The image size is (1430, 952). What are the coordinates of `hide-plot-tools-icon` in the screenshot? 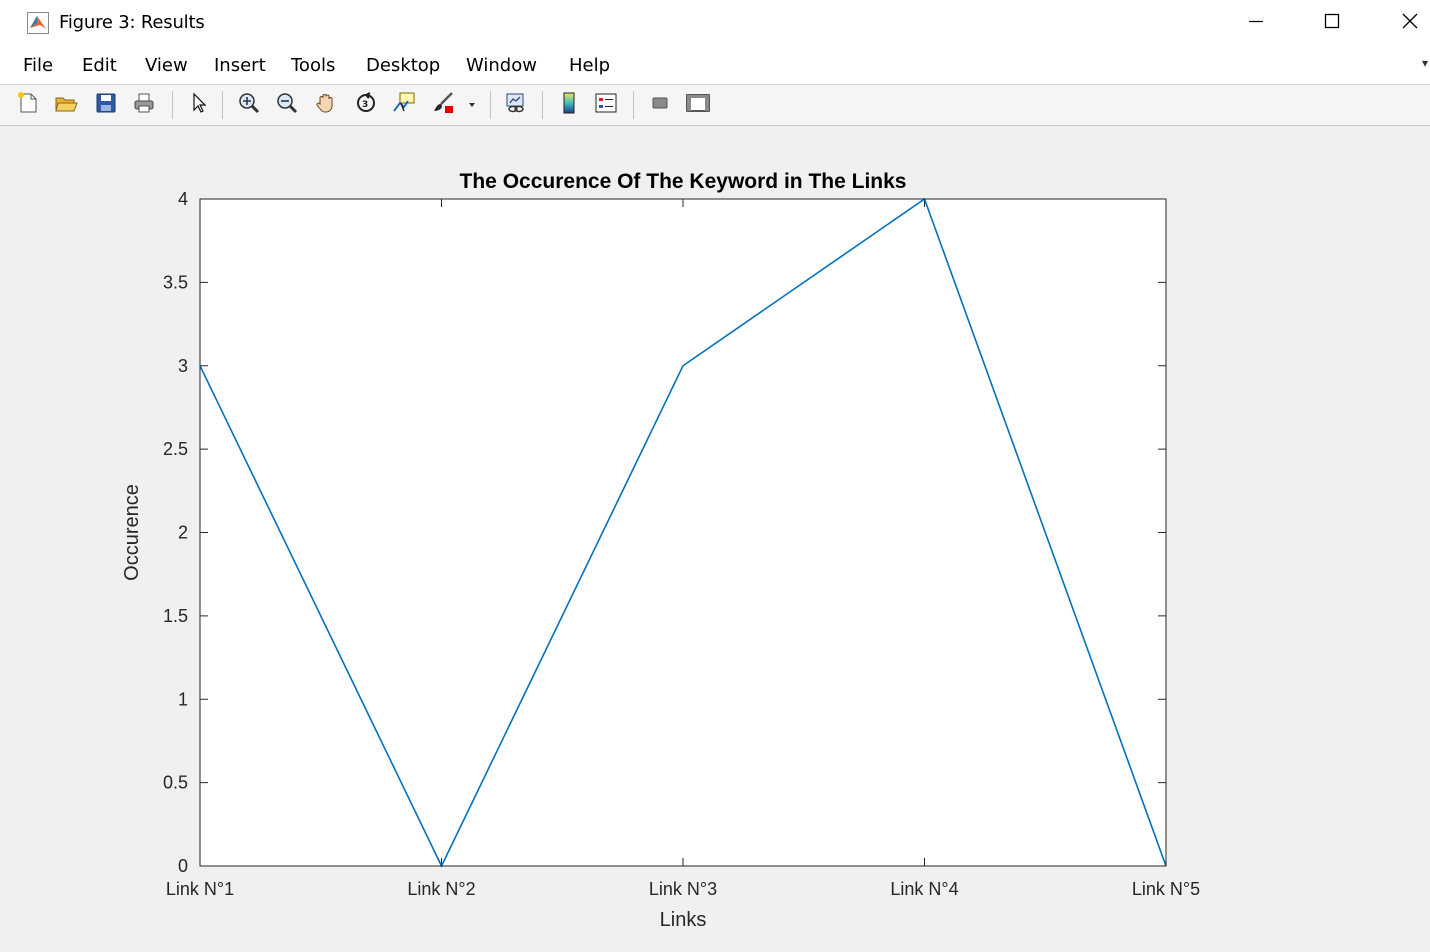 It's located at (660, 105).